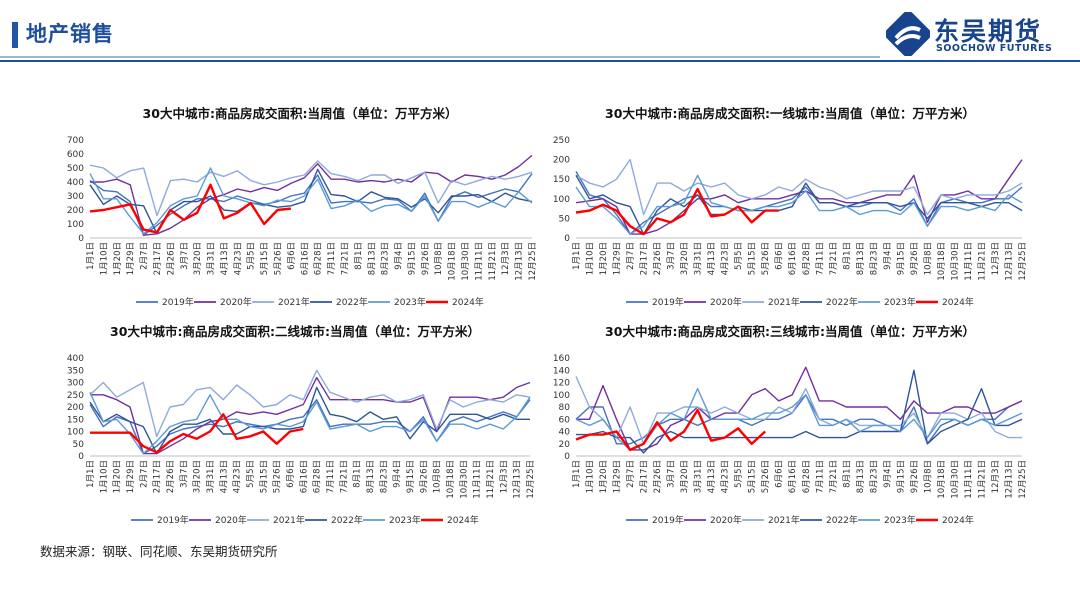 This screenshot has width=1080, height=608. What do you see at coordinates (565, 219) in the screenshot?
I see `y-tick-label: 50` at bounding box center [565, 219].